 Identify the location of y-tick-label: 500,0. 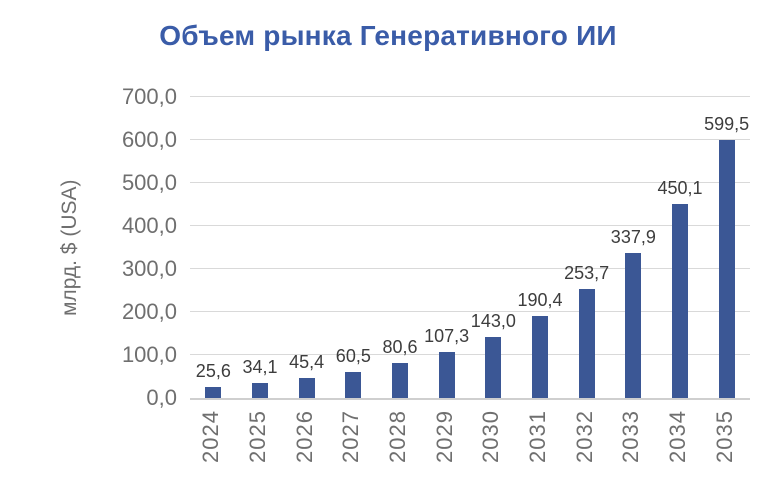
(149, 182).